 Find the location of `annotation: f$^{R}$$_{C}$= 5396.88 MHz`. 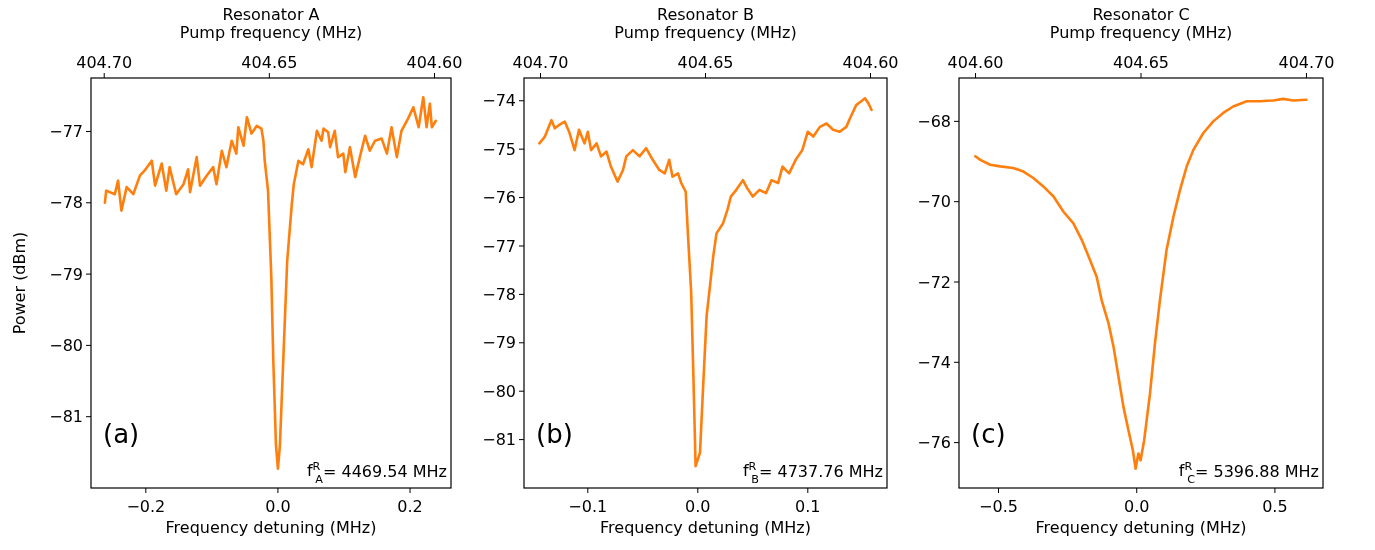

annotation: f$^{R}$$_{C}$= 5396.88 MHz is located at coordinates (1248, 472).